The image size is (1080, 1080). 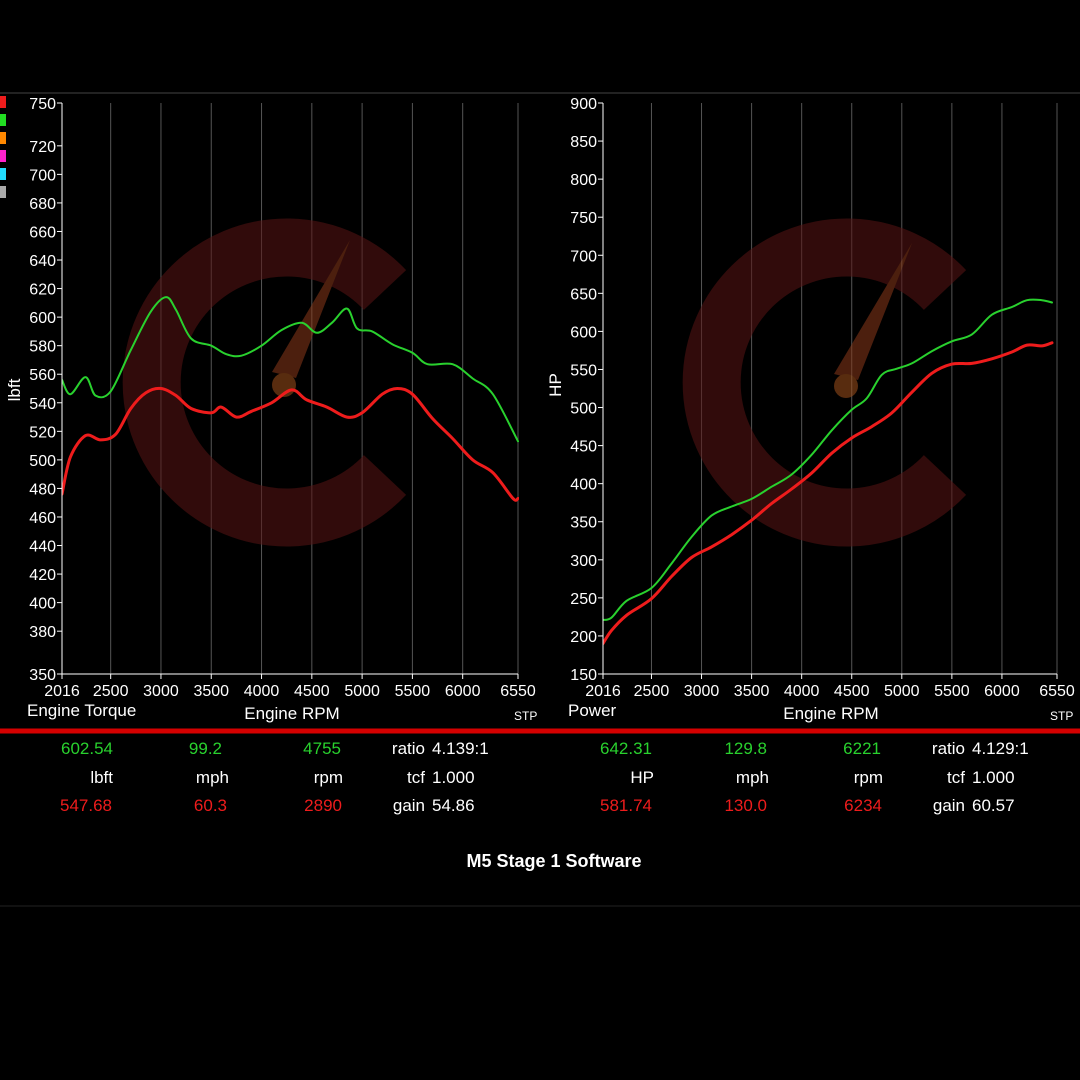 What do you see at coordinates (42, 518) in the screenshot?
I see `torque-y-tick-label: 460` at bounding box center [42, 518].